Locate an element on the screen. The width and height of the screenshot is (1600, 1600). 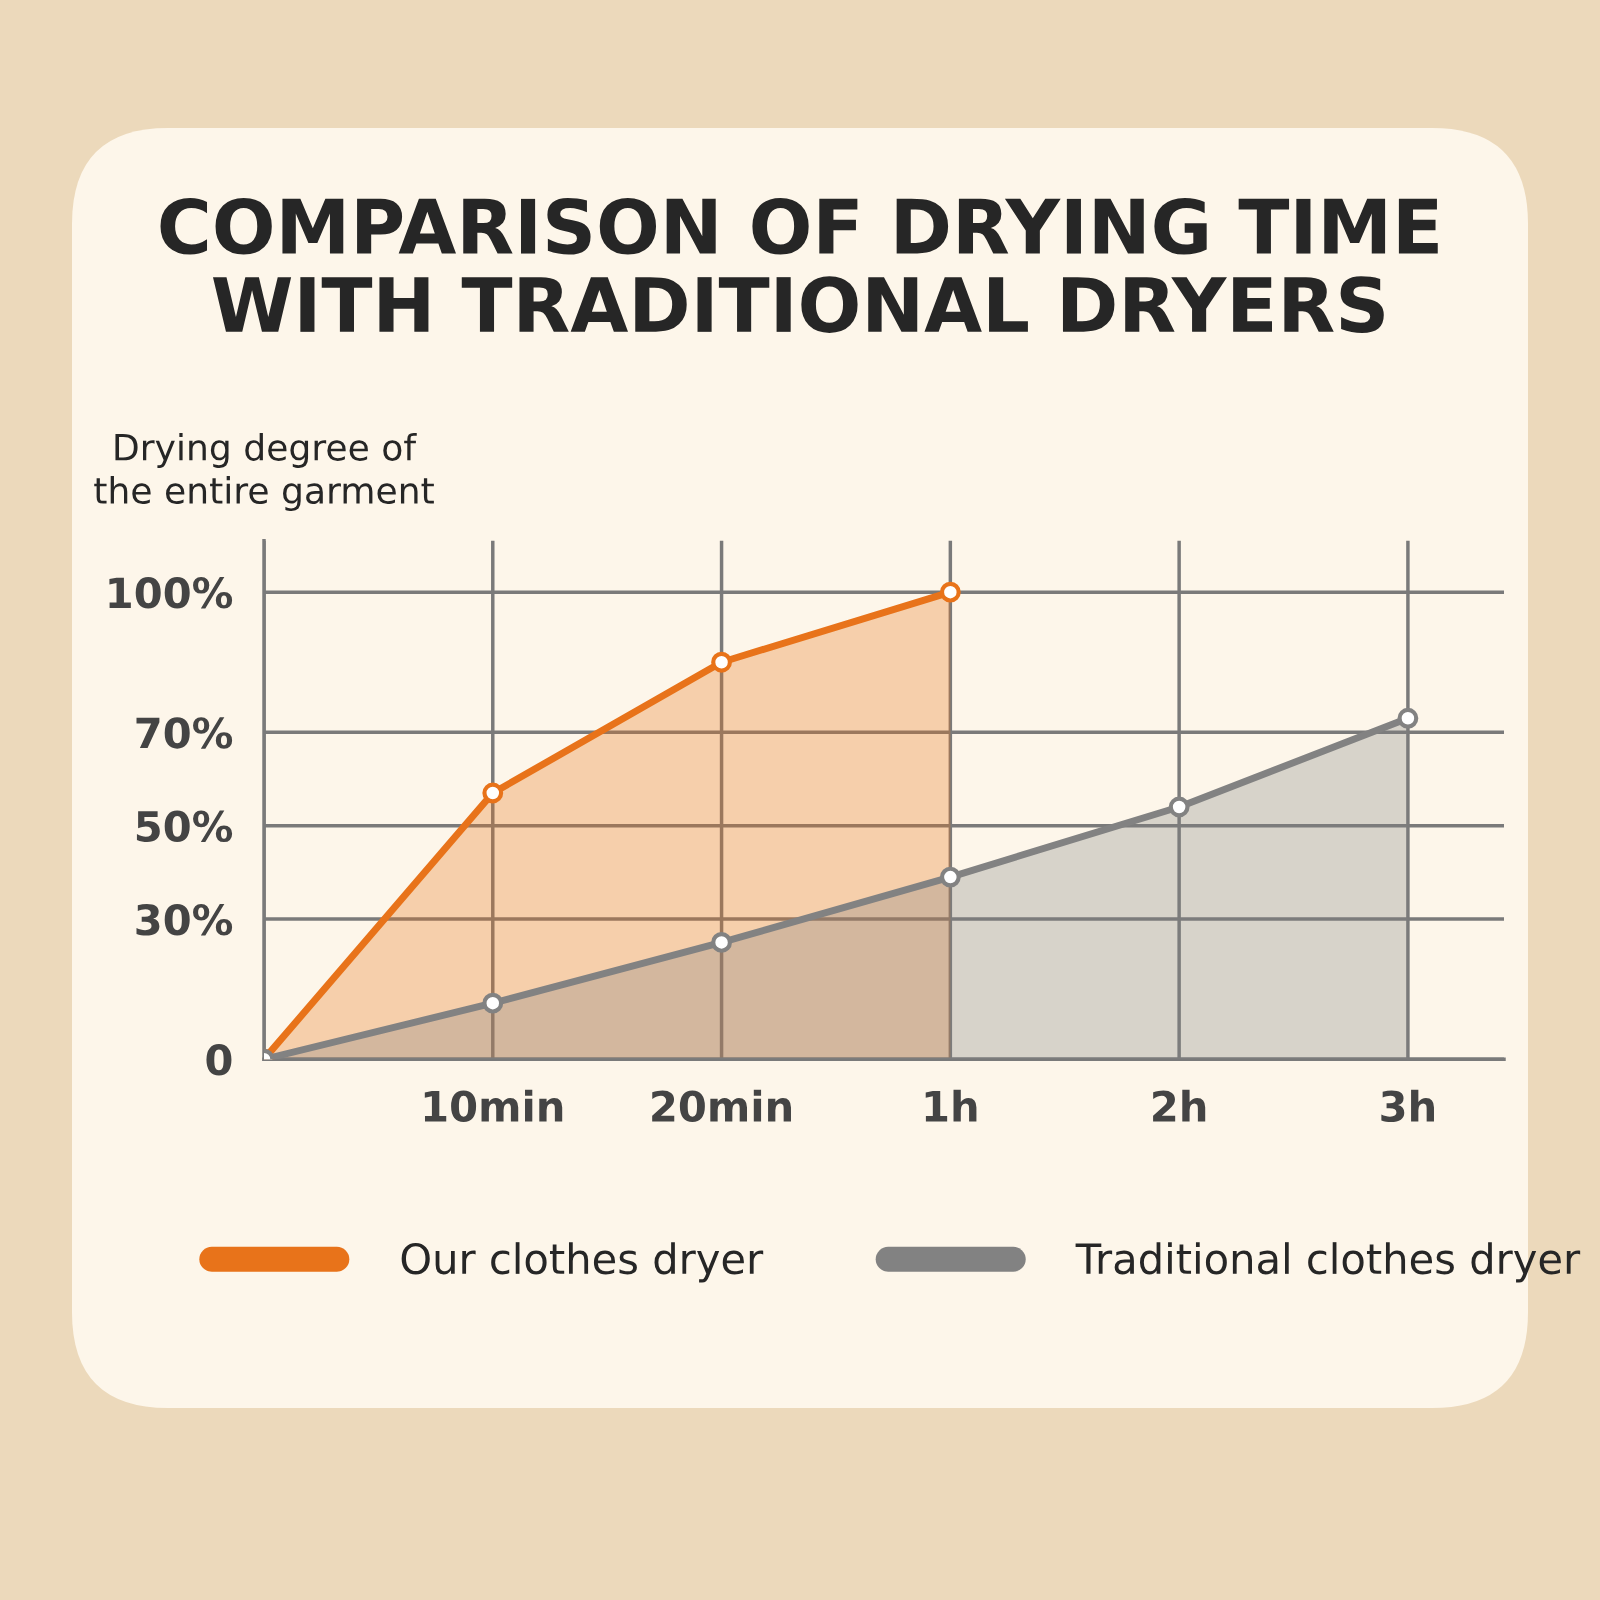
y-tick-label: 0 is located at coordinates (219, 1060).